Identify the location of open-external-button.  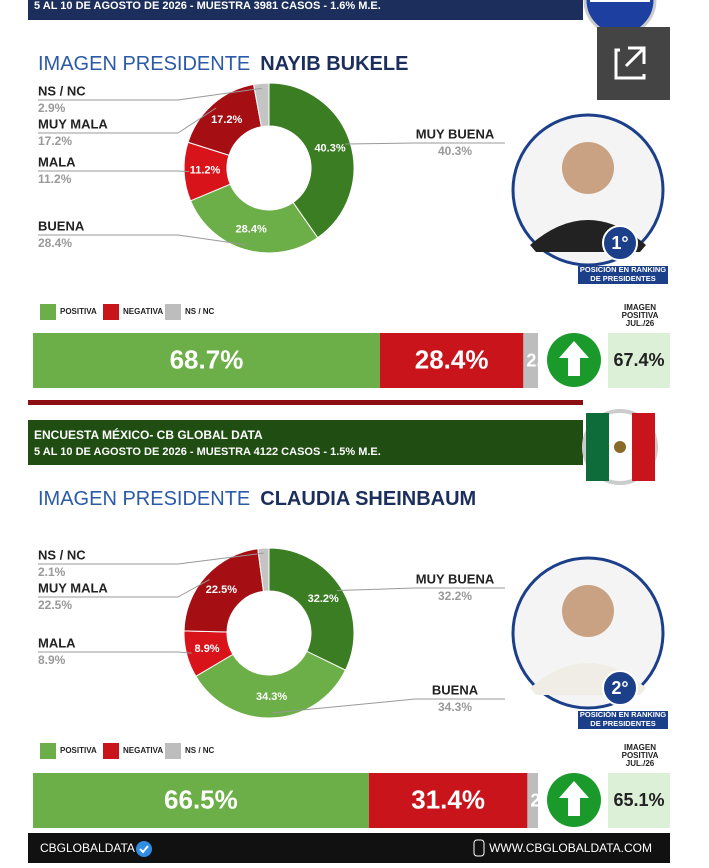
(633, 63).